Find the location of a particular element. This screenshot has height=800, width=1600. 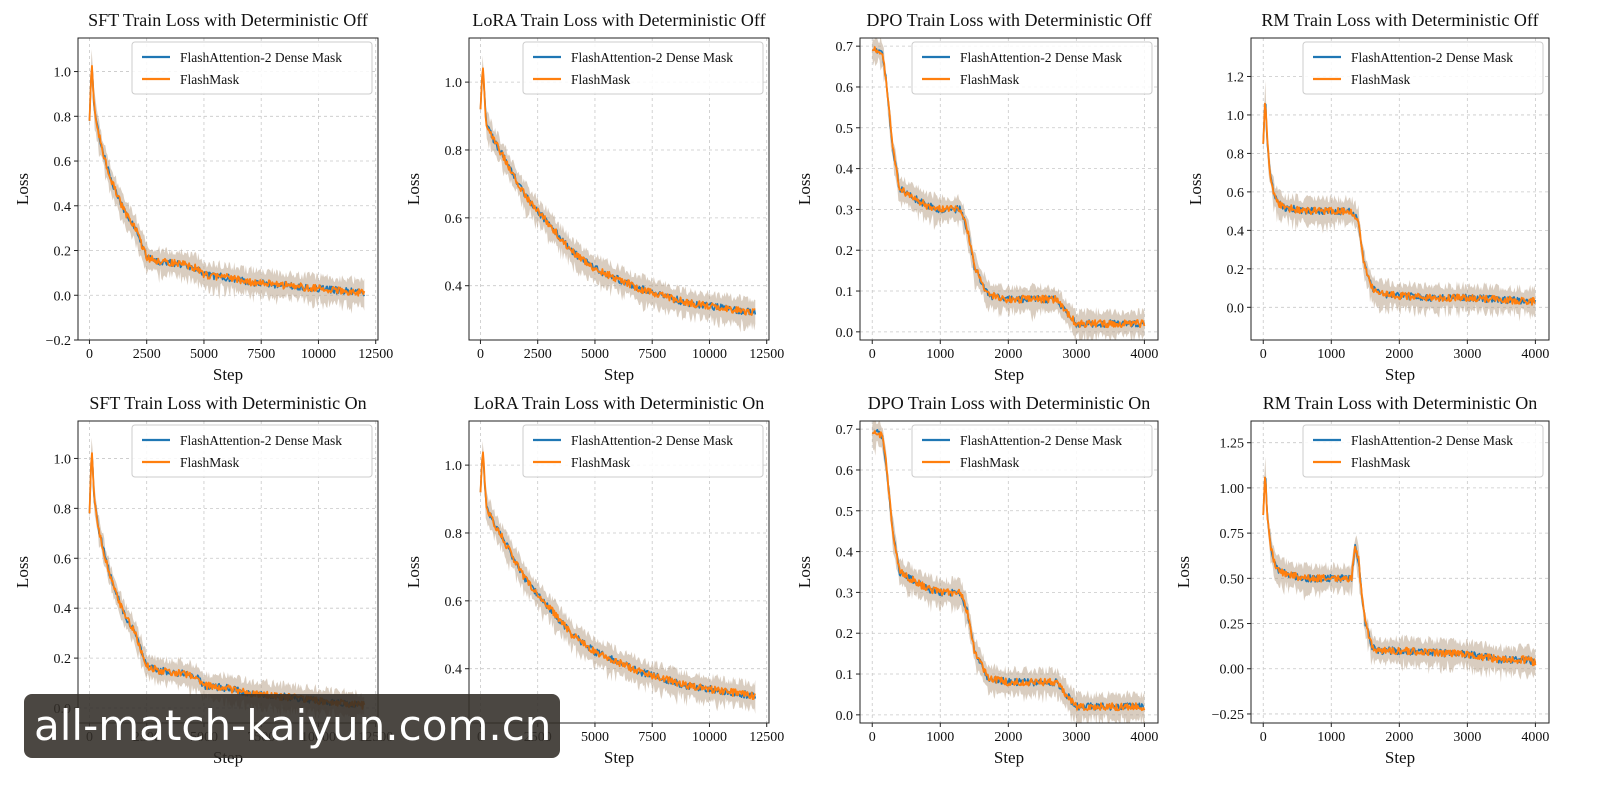

y-tick-label: 0.50 is located at coordinates (1232, 579).